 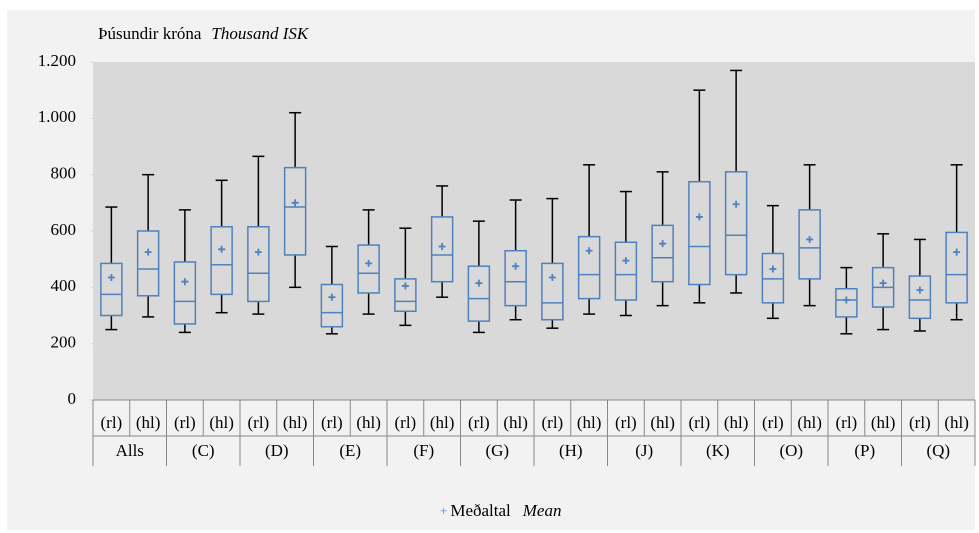 I want to click on y-tick-label: 0, so click(x=72, y=398).